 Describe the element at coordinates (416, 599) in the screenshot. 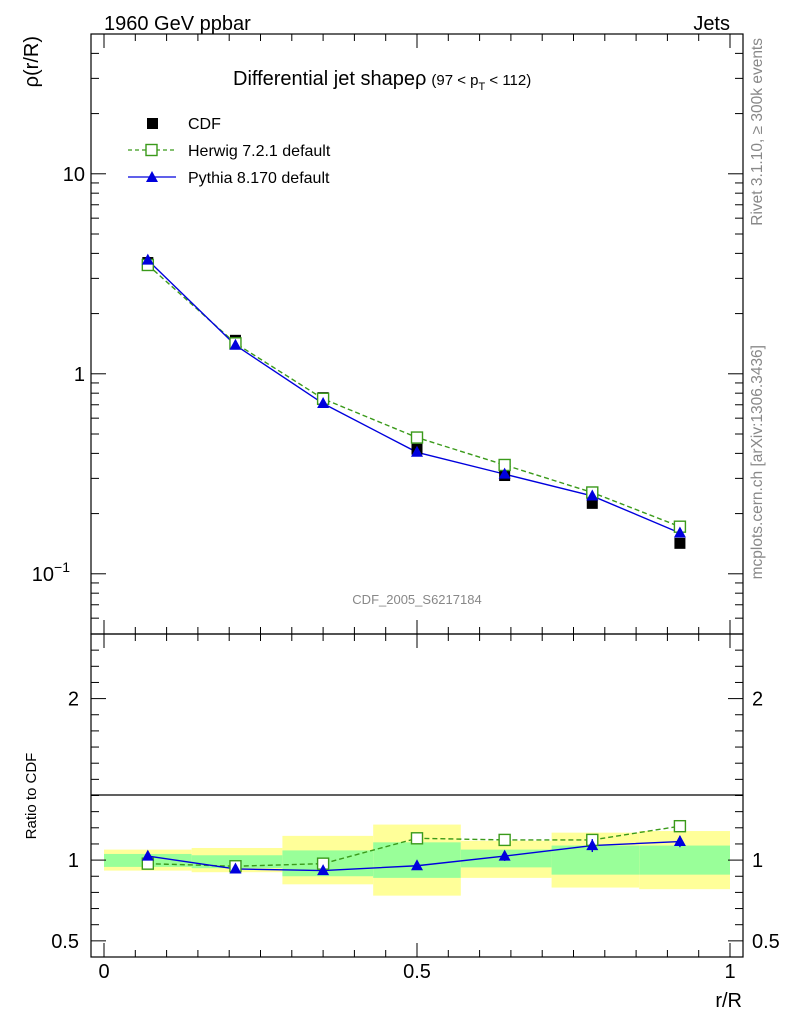

I see `analysis-label: CDF_2005_S6217184` at that location.